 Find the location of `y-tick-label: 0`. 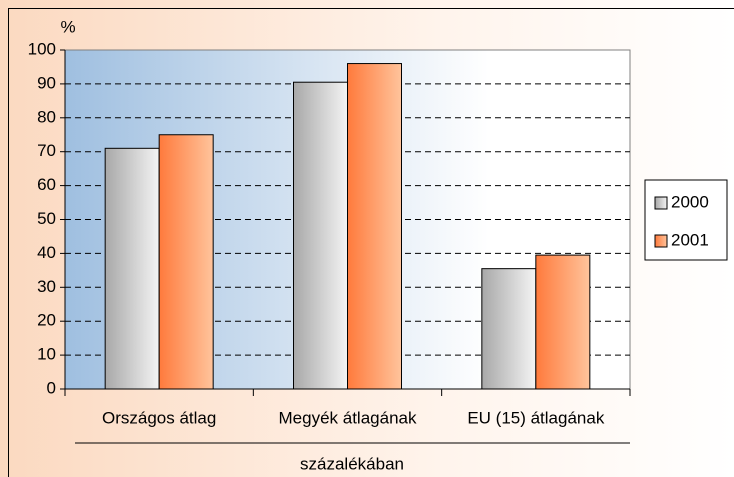

y-tick-label: 0 is located at coordinates (51, 387).